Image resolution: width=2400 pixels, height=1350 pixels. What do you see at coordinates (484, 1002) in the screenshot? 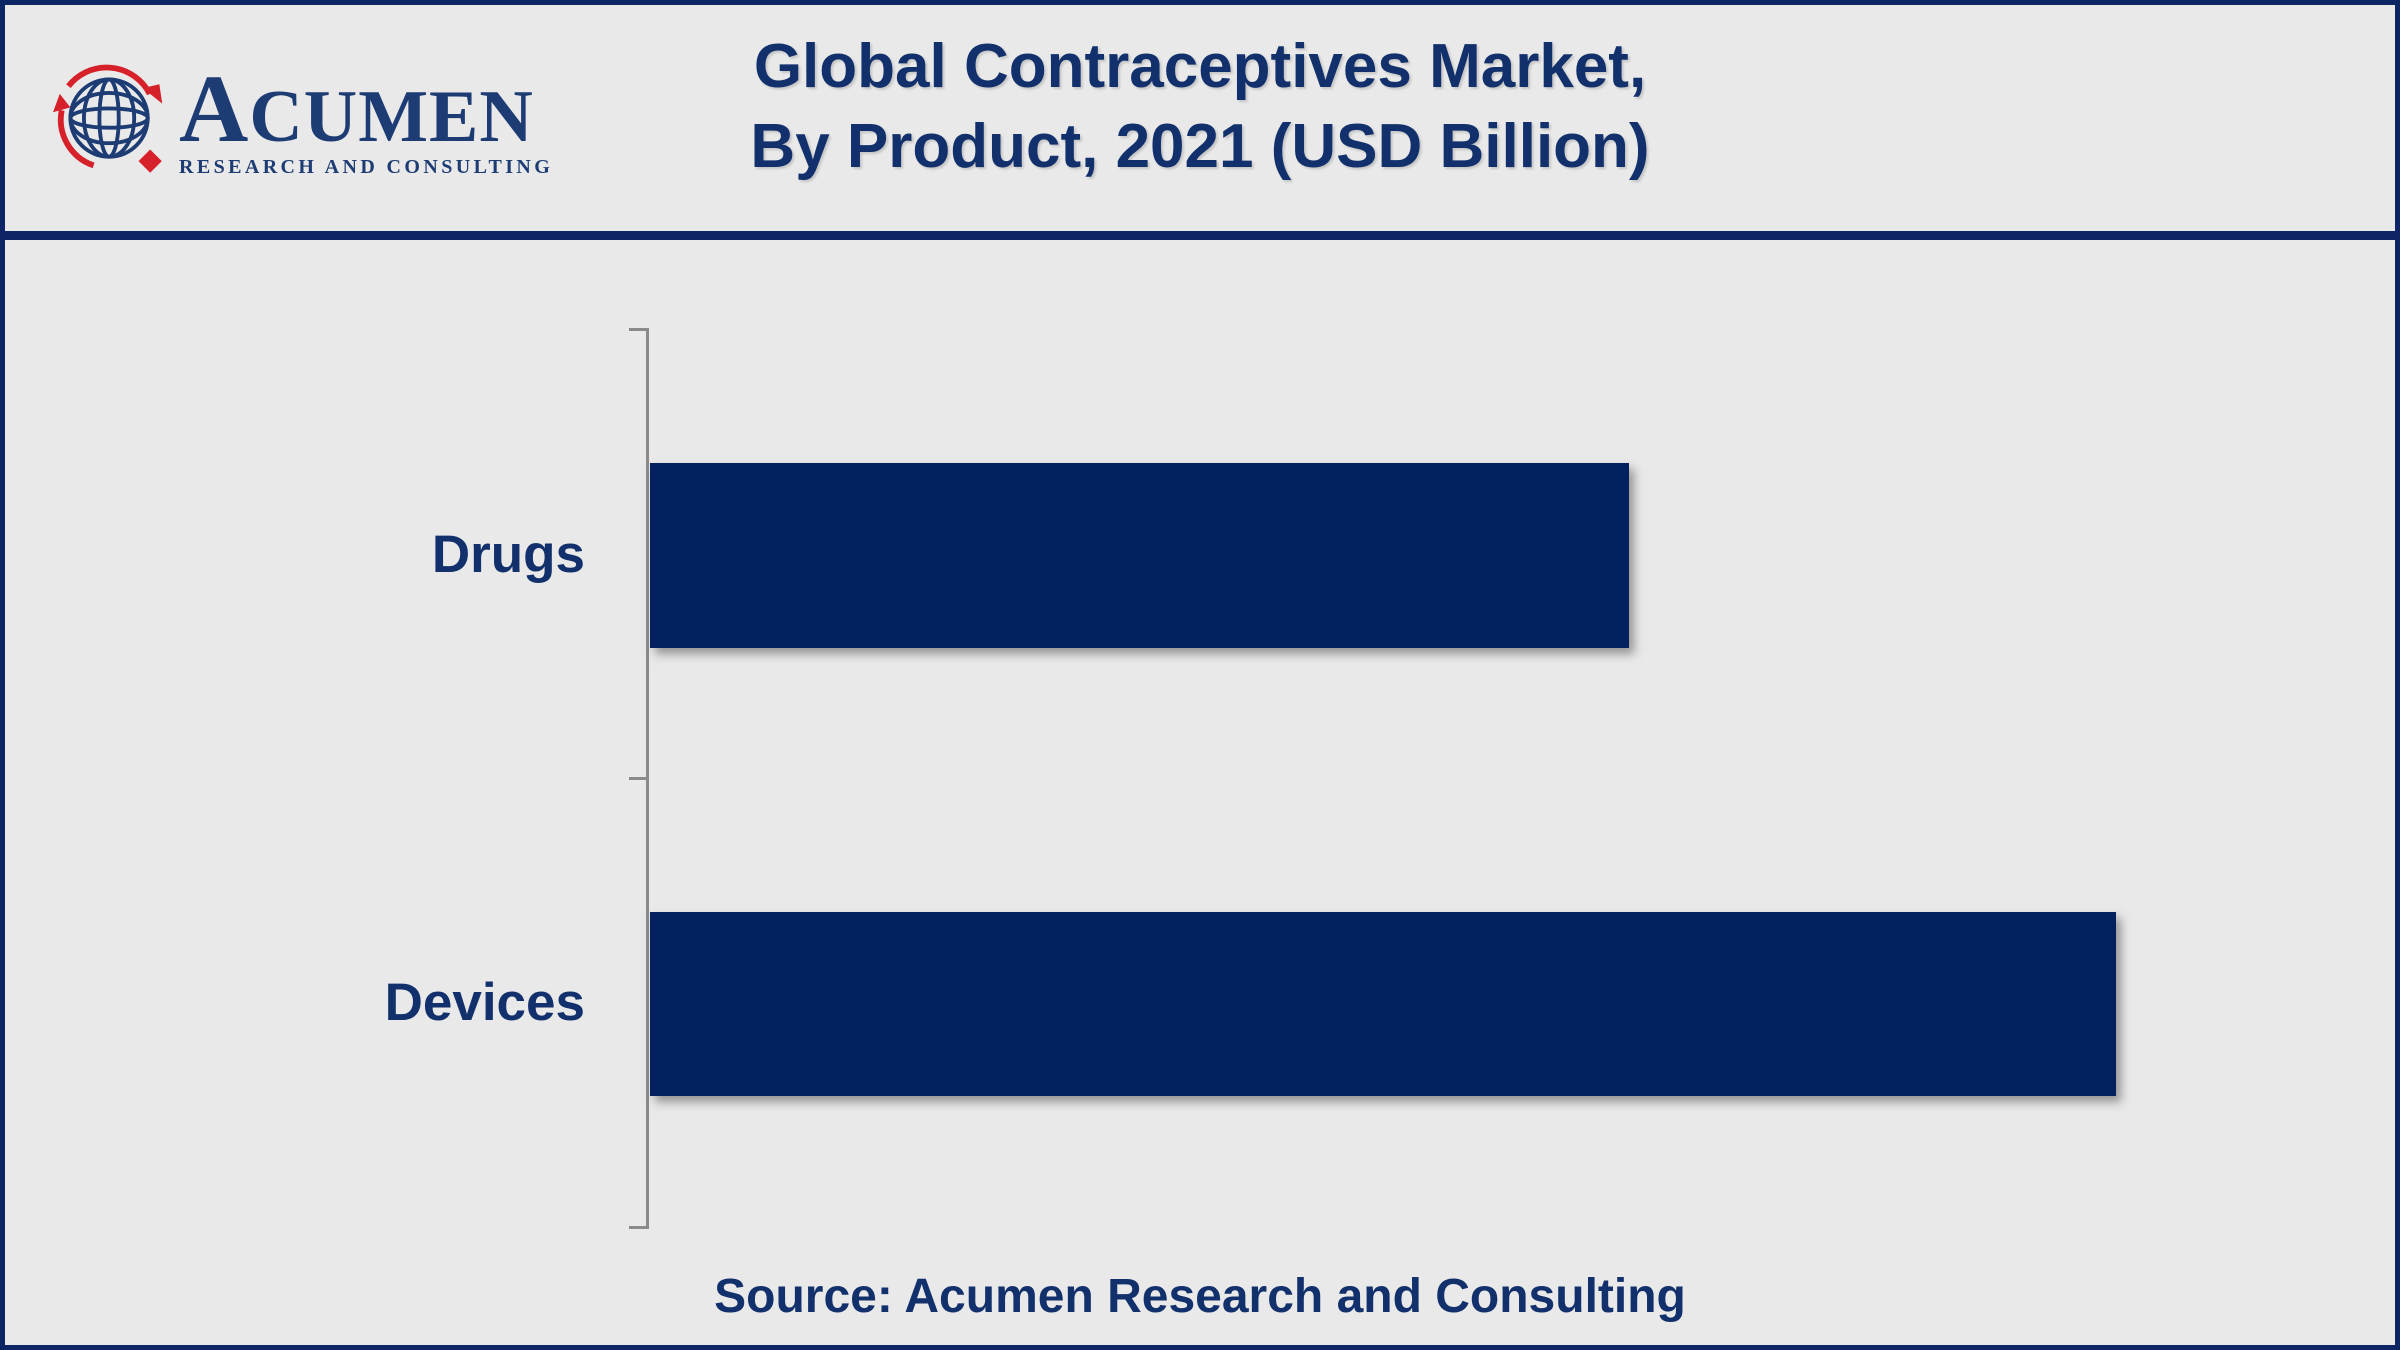
I see `category-label-devices: Devices` at bounding box center [484, 1002].